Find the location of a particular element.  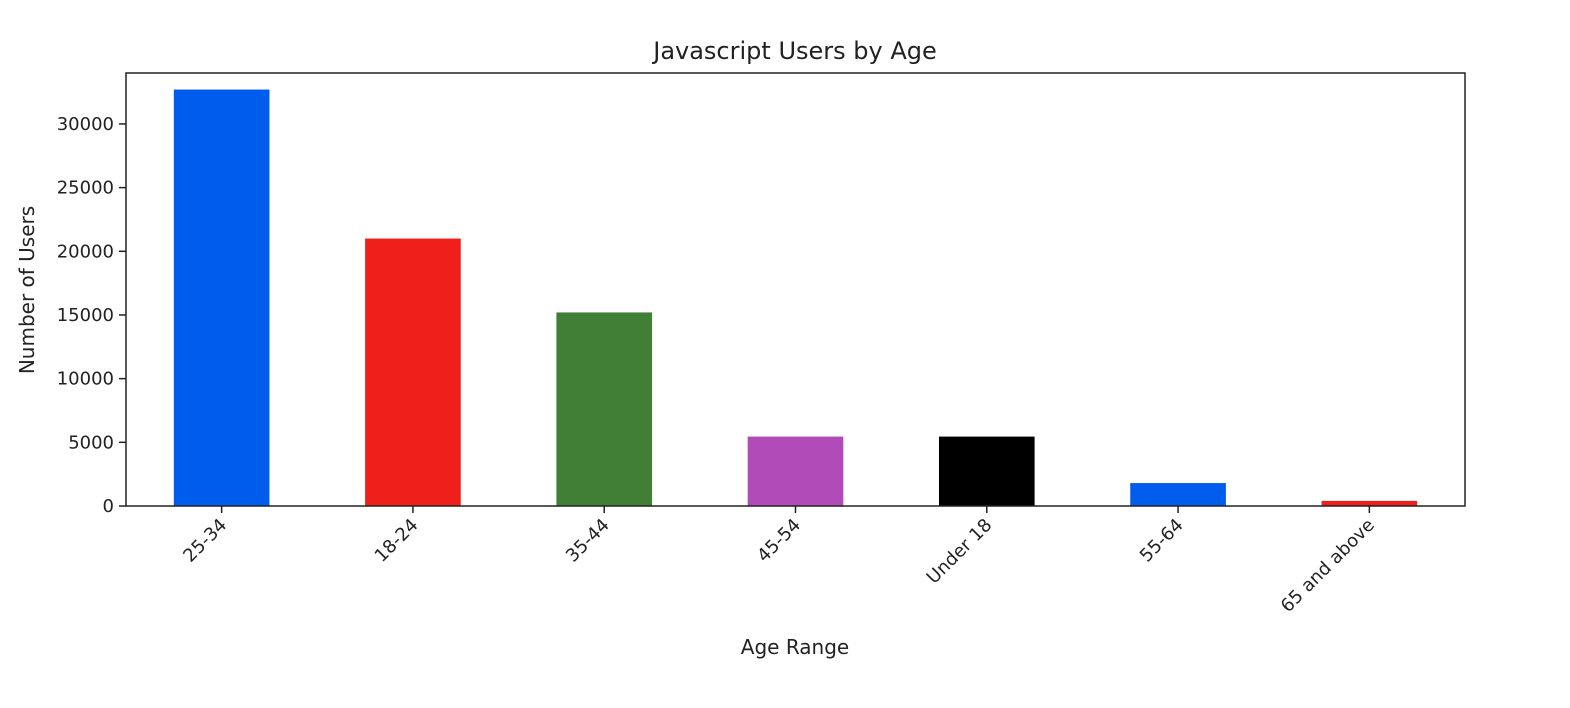

x-tick-label: Under 18 is located at coordinates (960, 552).